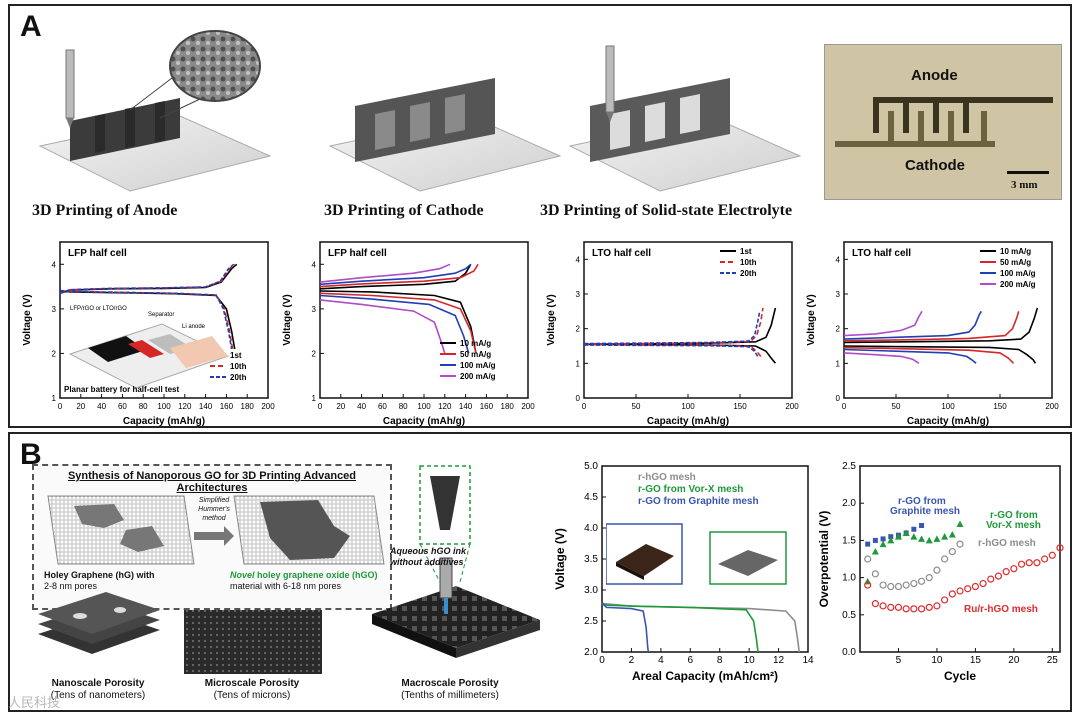 The width and height of the screenshot is (1080, 716). Describe the element at coordinates (121, 389) in the screenshot. I see `inset-caption: Planar battery for half-cell test` at that location.